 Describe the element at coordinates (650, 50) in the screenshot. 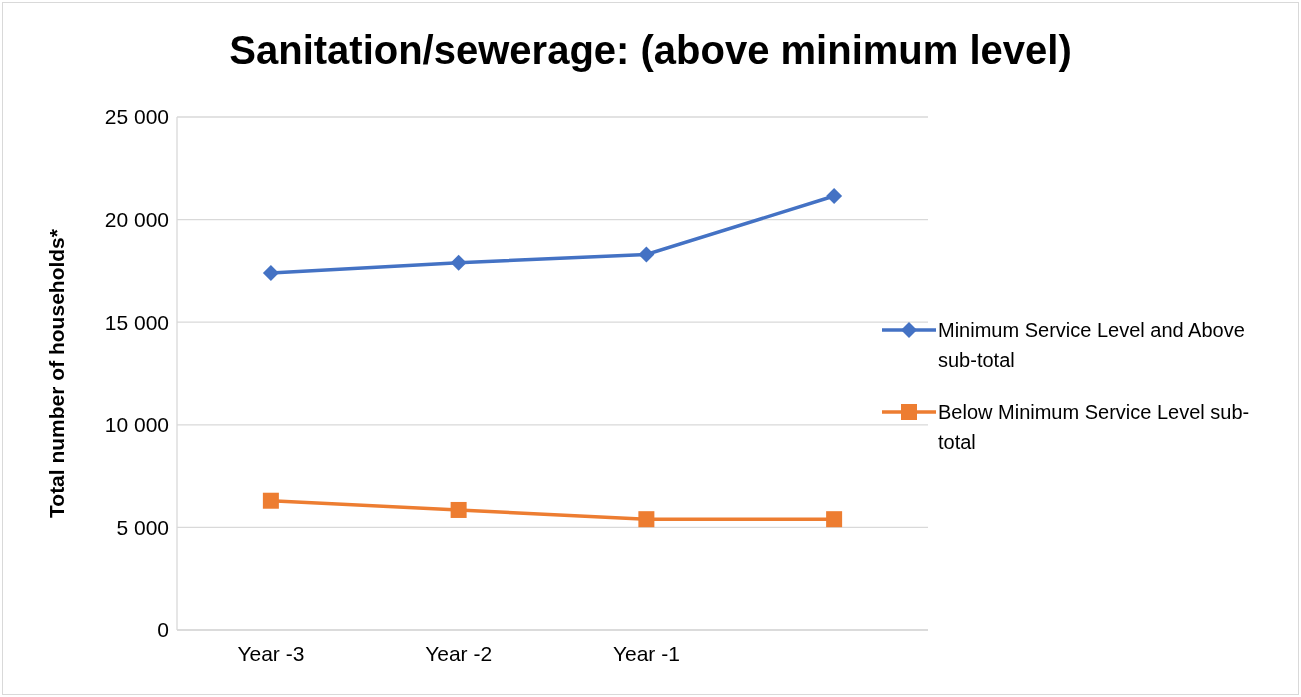

I see `chart-title: Sanitation/sewerage: (above minimum level)` at that location.